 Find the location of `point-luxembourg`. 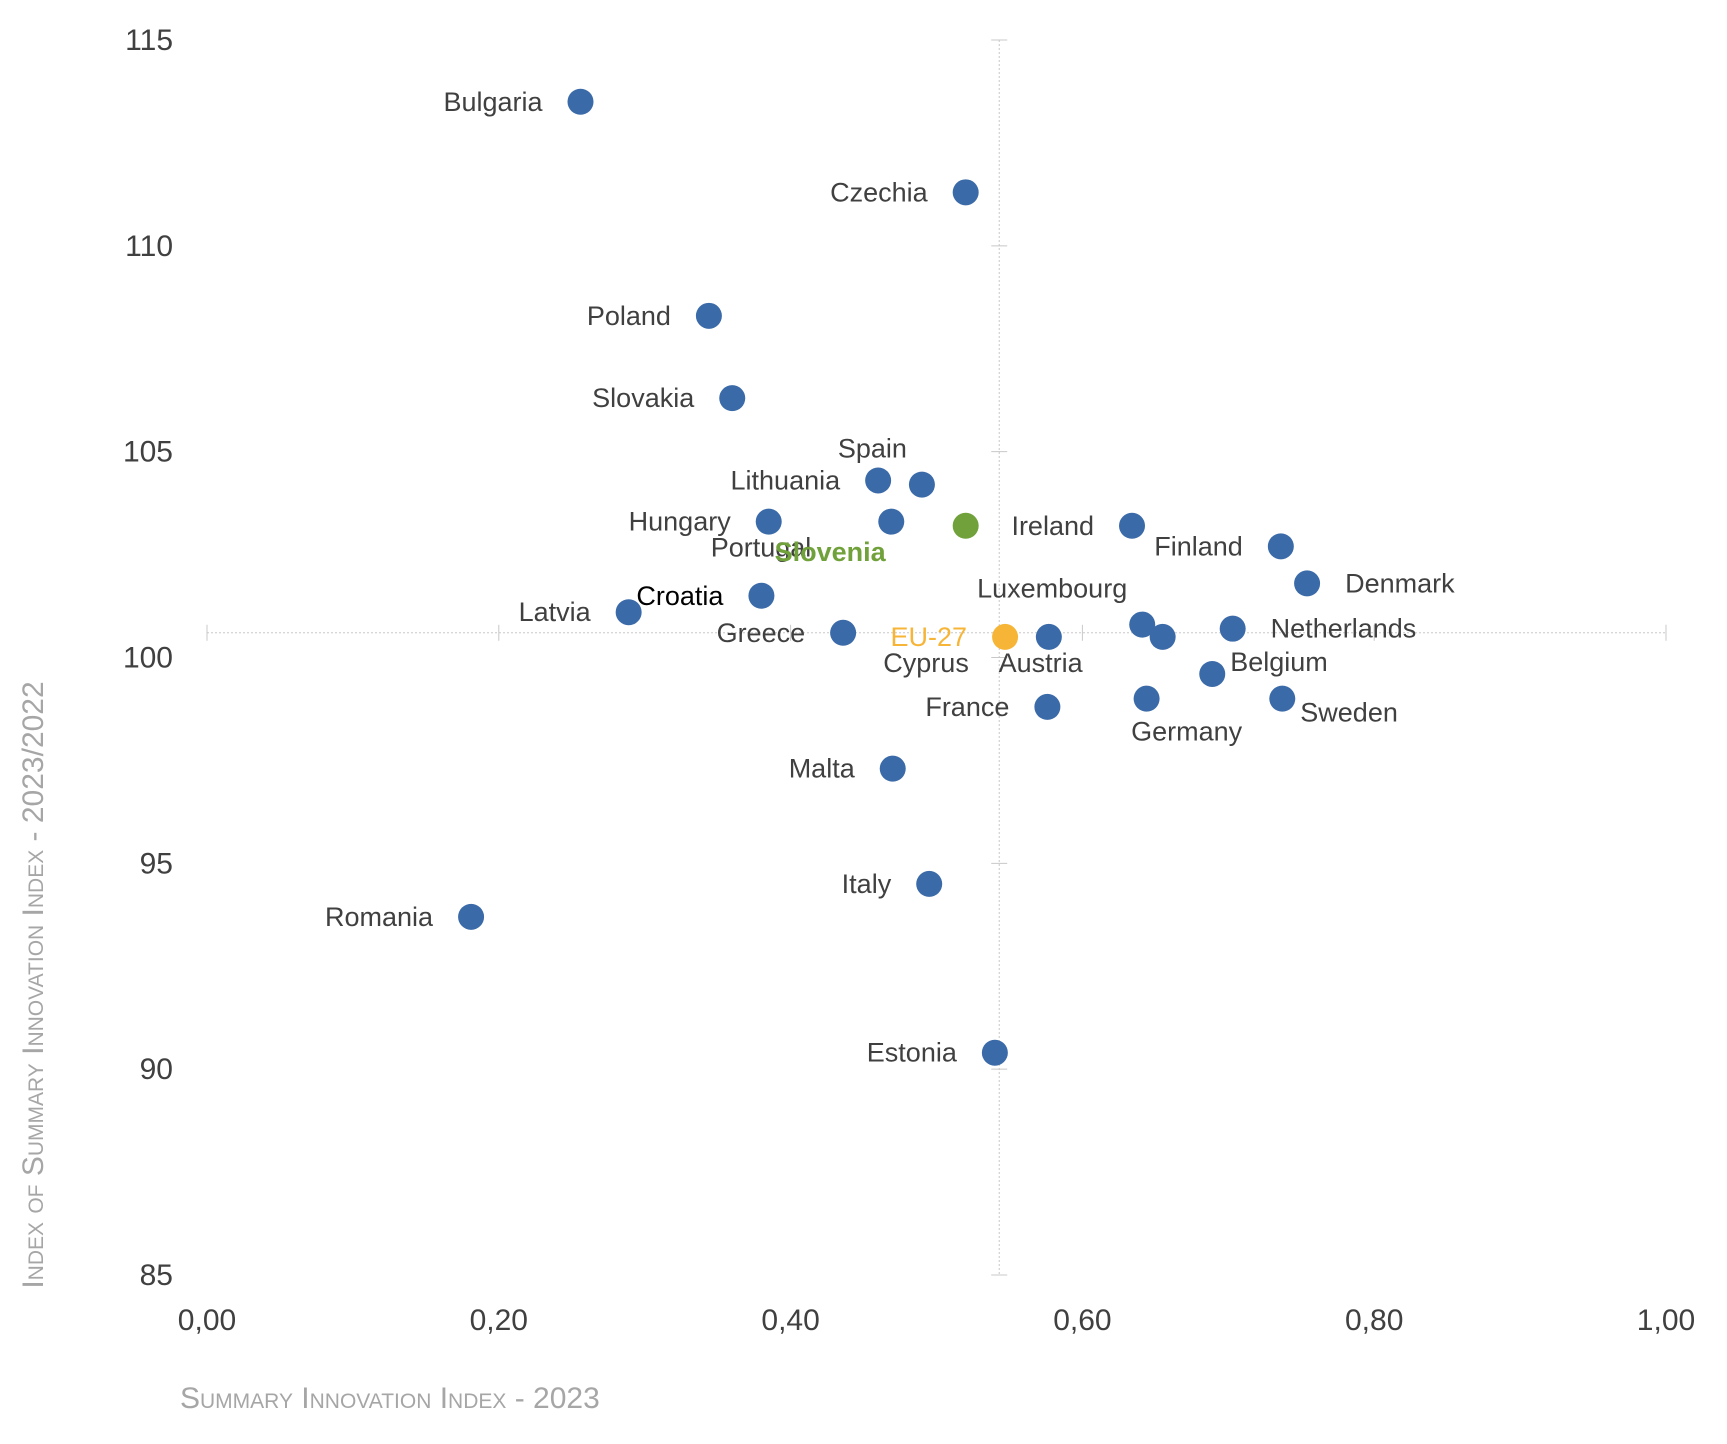

point-luxembourg is located at coordinates (1142, 624).